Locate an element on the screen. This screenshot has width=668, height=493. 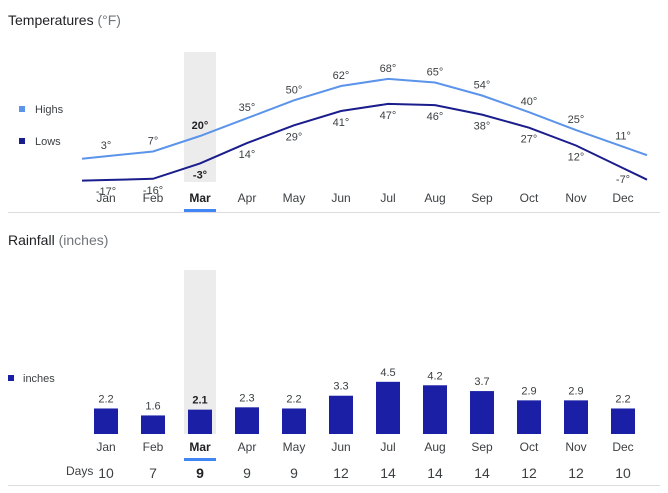
days-value-jul: 14 is located at coordinates (388, 473).